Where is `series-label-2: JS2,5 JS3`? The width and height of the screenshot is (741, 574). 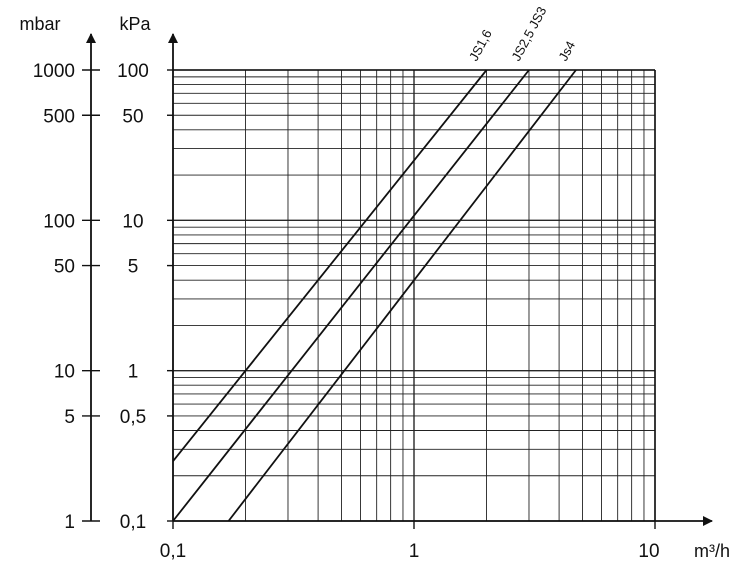
series-label-2: JS2,5 JS3 is located at coordinates (528, 33).